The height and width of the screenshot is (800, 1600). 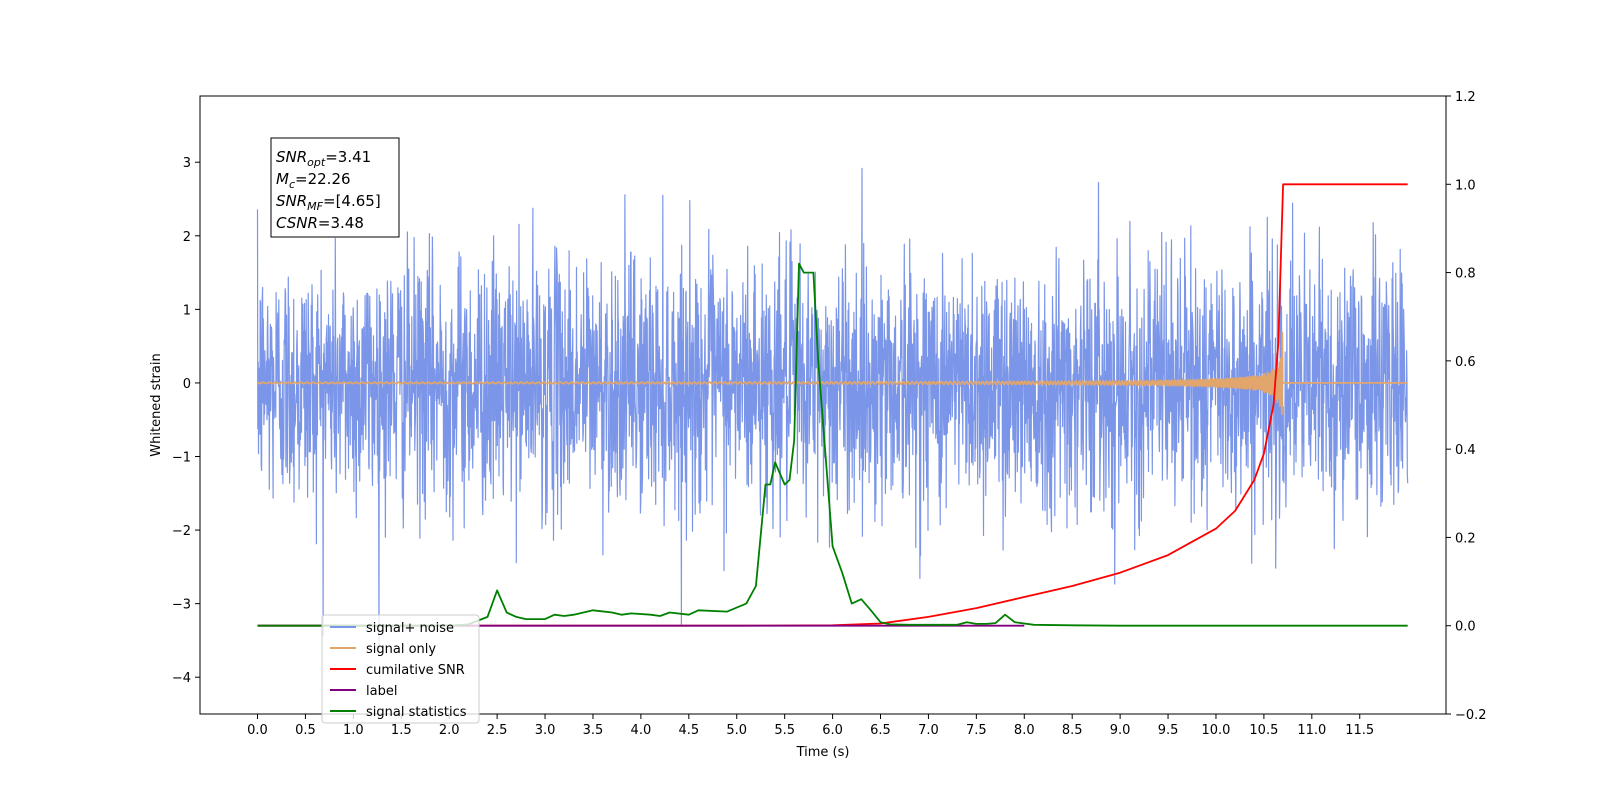 I want to click on y-left-tick-label: −4, so click(x=181, y=678).